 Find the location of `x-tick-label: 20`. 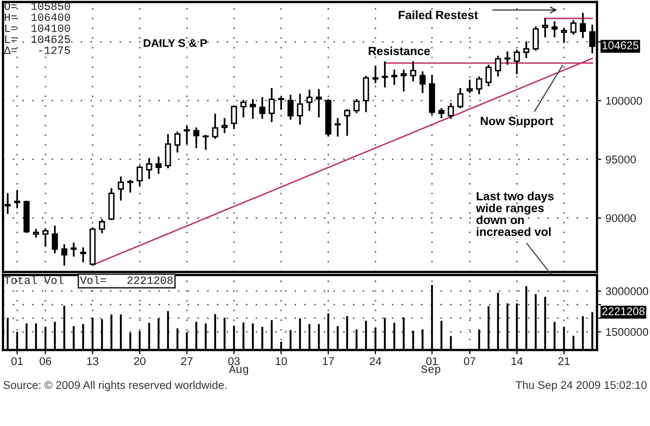

x-tick-label: 20 is located at coordinates (140, 361).